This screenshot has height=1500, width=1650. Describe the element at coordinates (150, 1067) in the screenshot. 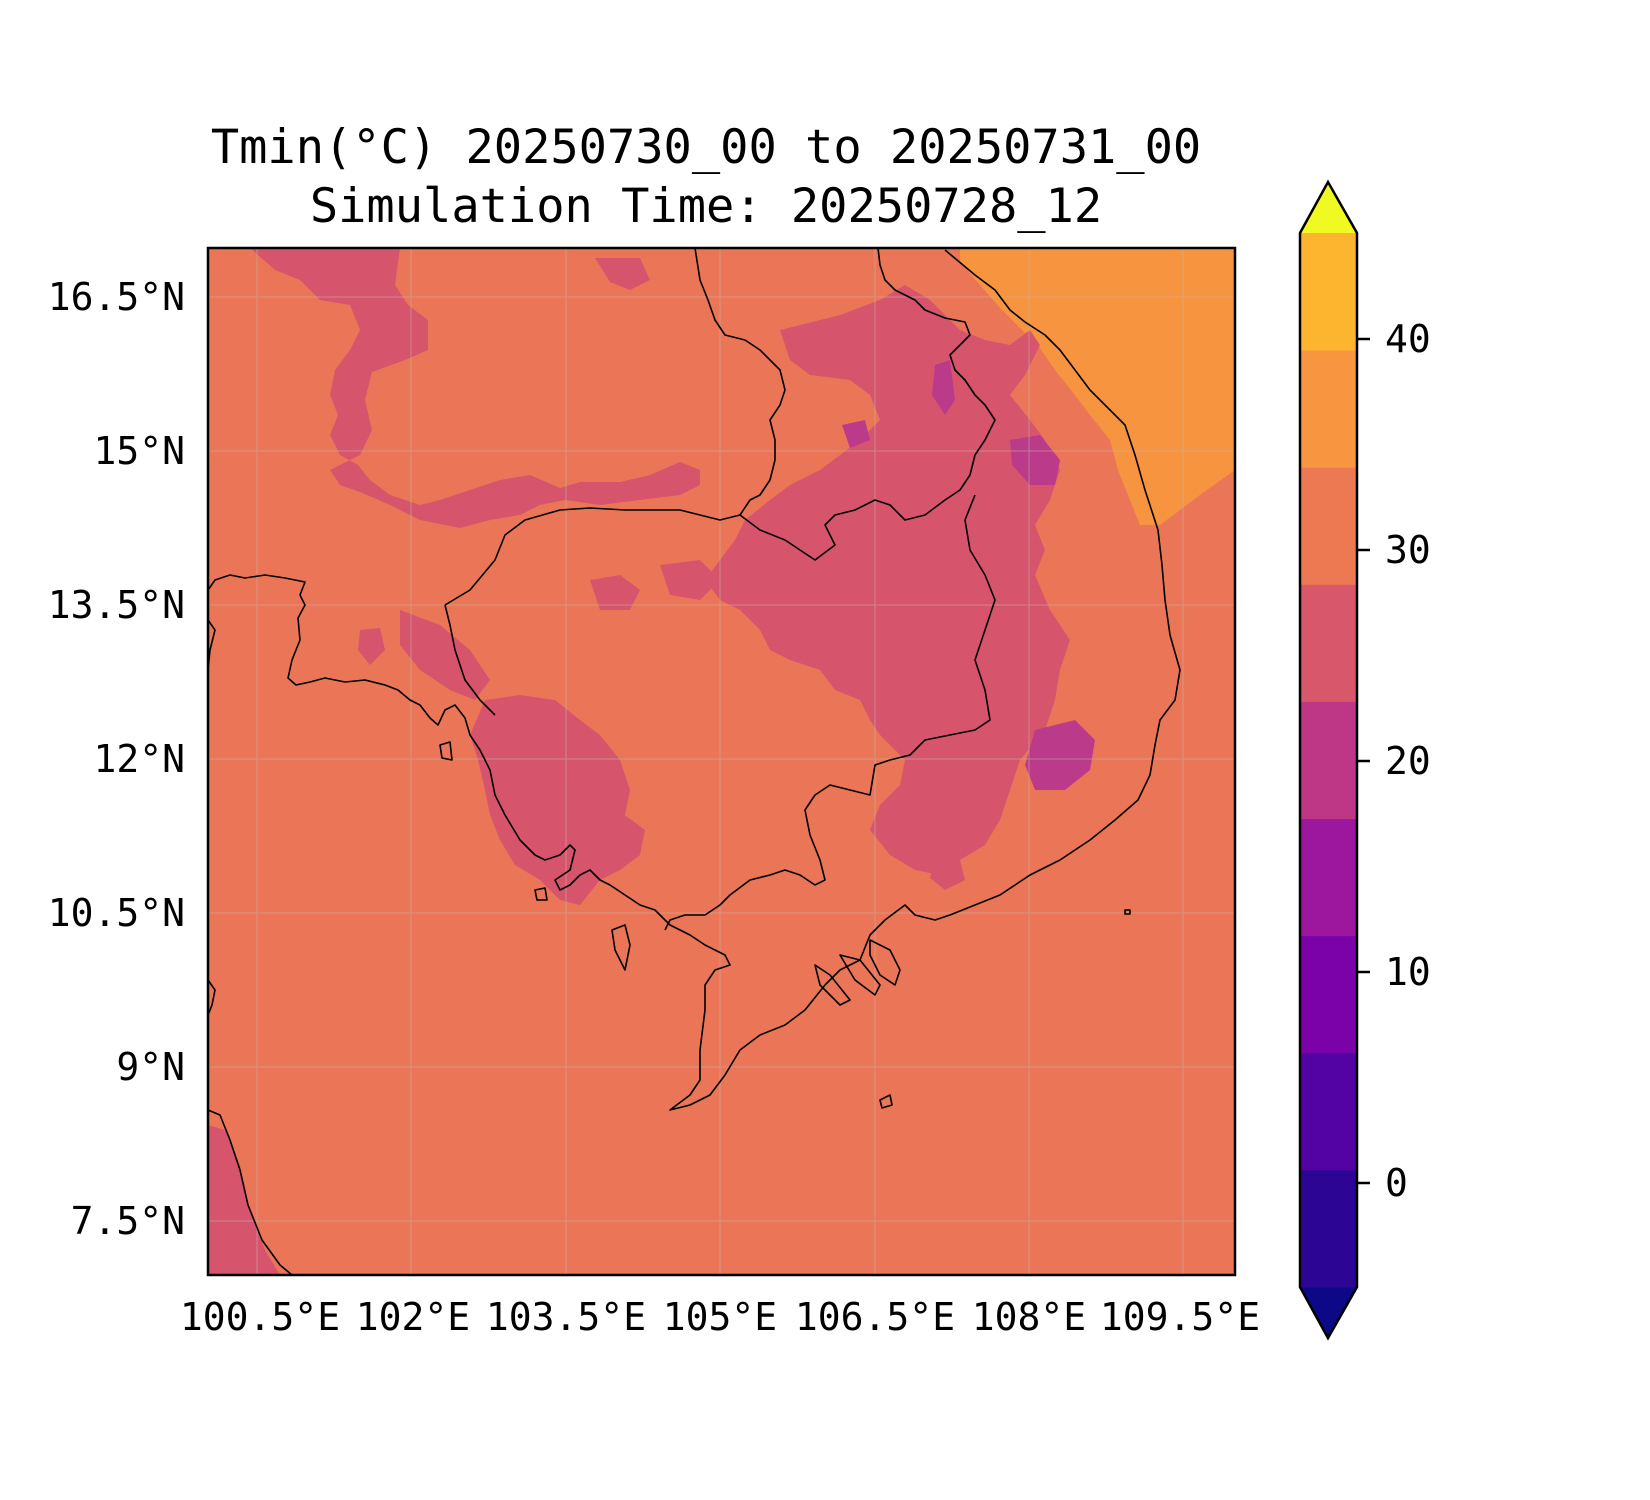

I see `lat-tick-label: 9°N` at that location.